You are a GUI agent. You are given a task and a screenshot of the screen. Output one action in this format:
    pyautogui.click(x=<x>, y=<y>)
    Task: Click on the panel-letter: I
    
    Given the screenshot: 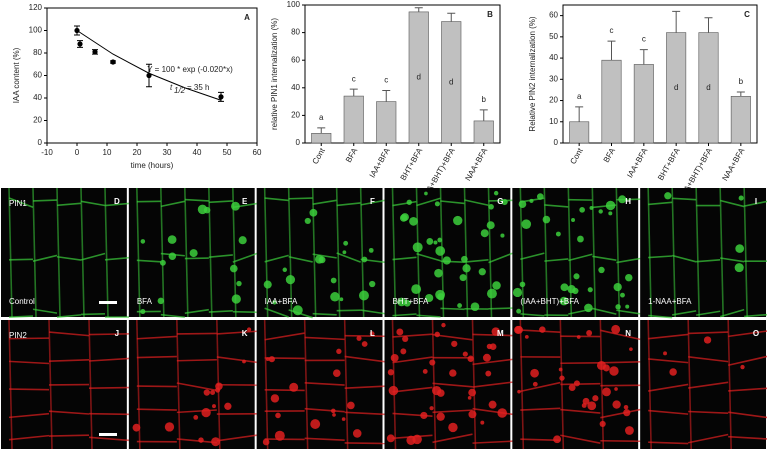 What is the action you would take?
    pyautogui.click(x=756, y=201)
    